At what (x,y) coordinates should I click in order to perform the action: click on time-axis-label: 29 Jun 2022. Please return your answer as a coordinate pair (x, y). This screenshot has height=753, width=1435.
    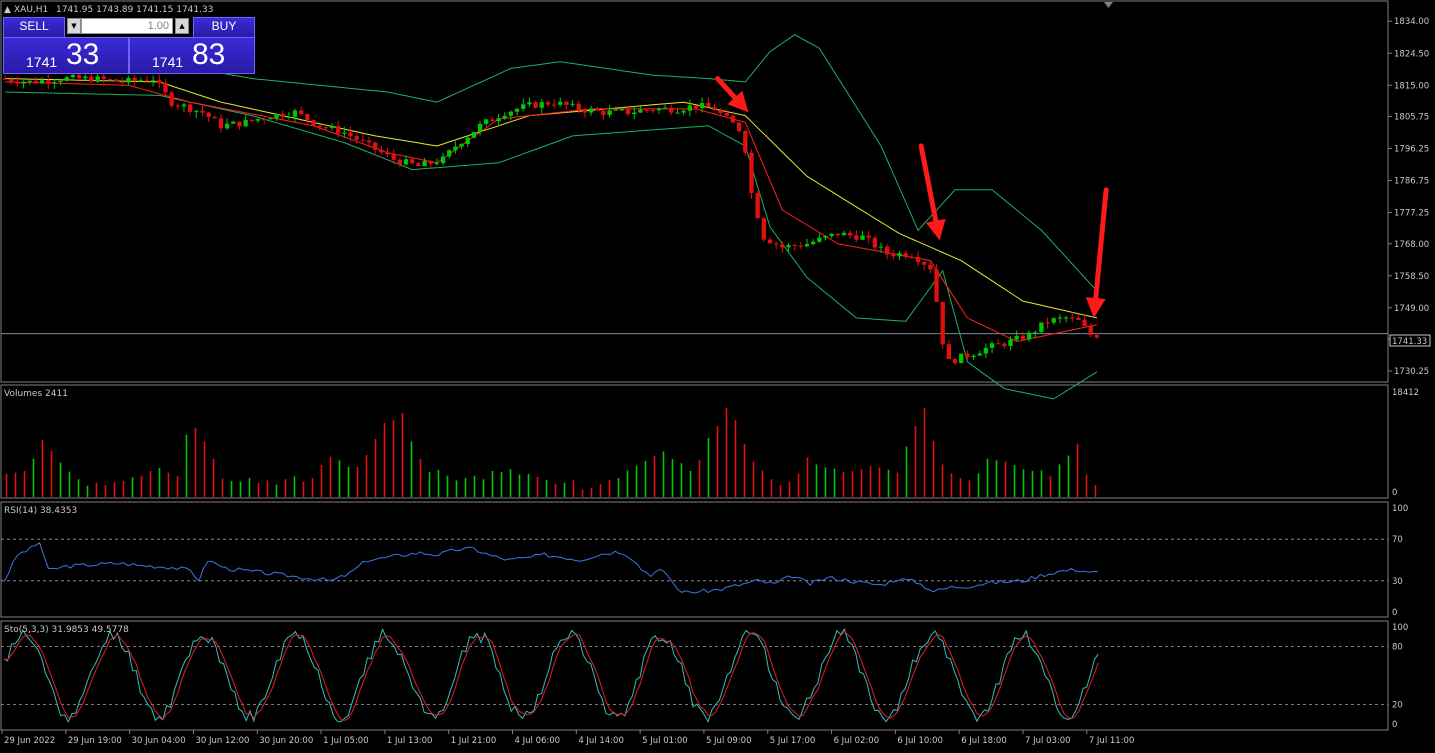
    Looking at the image, I should click on (29, 741).